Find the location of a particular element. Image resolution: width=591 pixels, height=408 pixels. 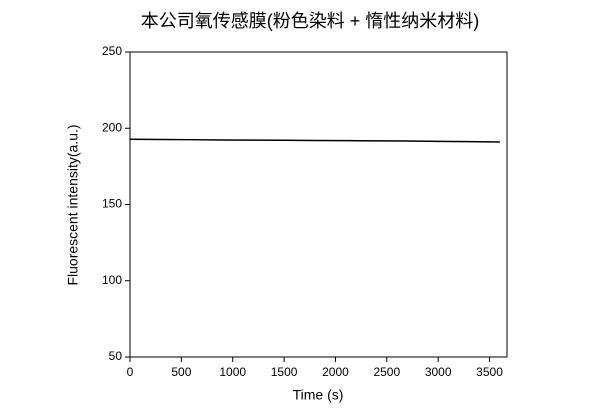

y-tick-label: 50 is located at coordinates (116, 356).